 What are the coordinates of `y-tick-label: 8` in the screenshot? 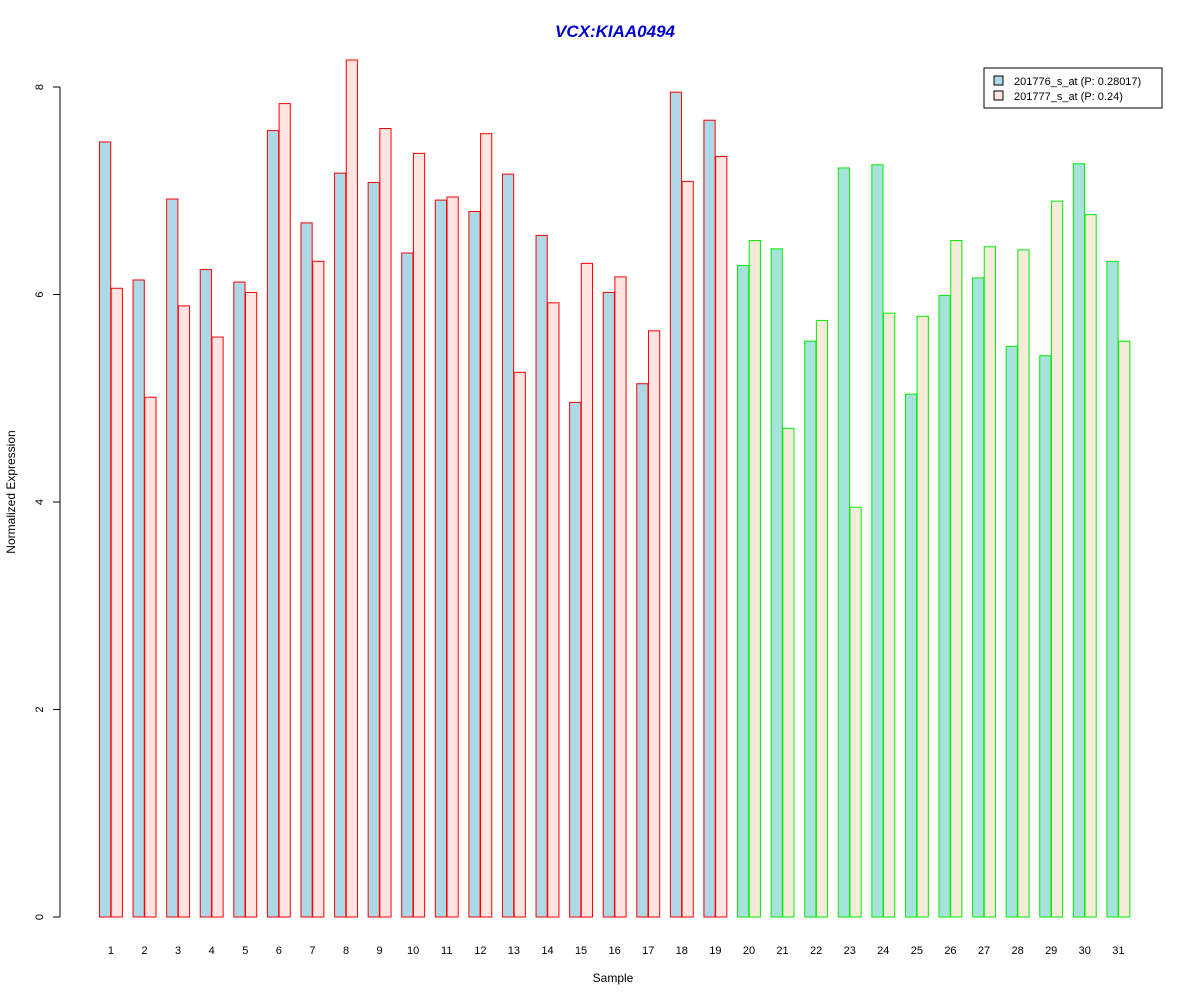 It's located at (40, 87).